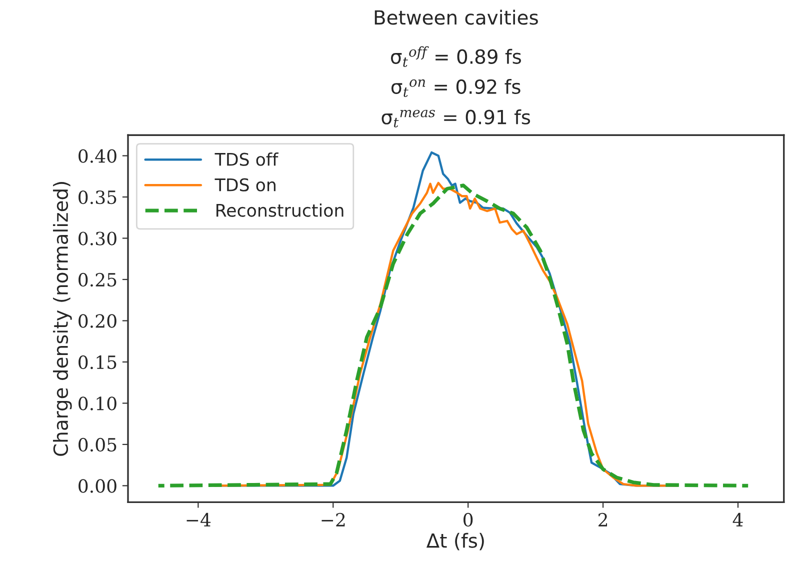 The height and width of the screenshot is (563, 795). Describe the element at coordinates (245, 185) in the screenshot. I see `legend-label: TDS on` at that location.